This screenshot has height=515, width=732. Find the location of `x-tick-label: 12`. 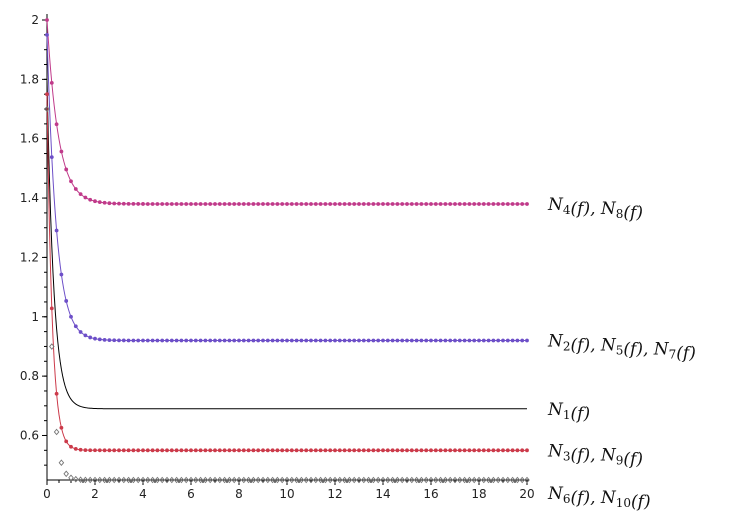

x-tick-label: 12 is located at coordinates (334, 494).